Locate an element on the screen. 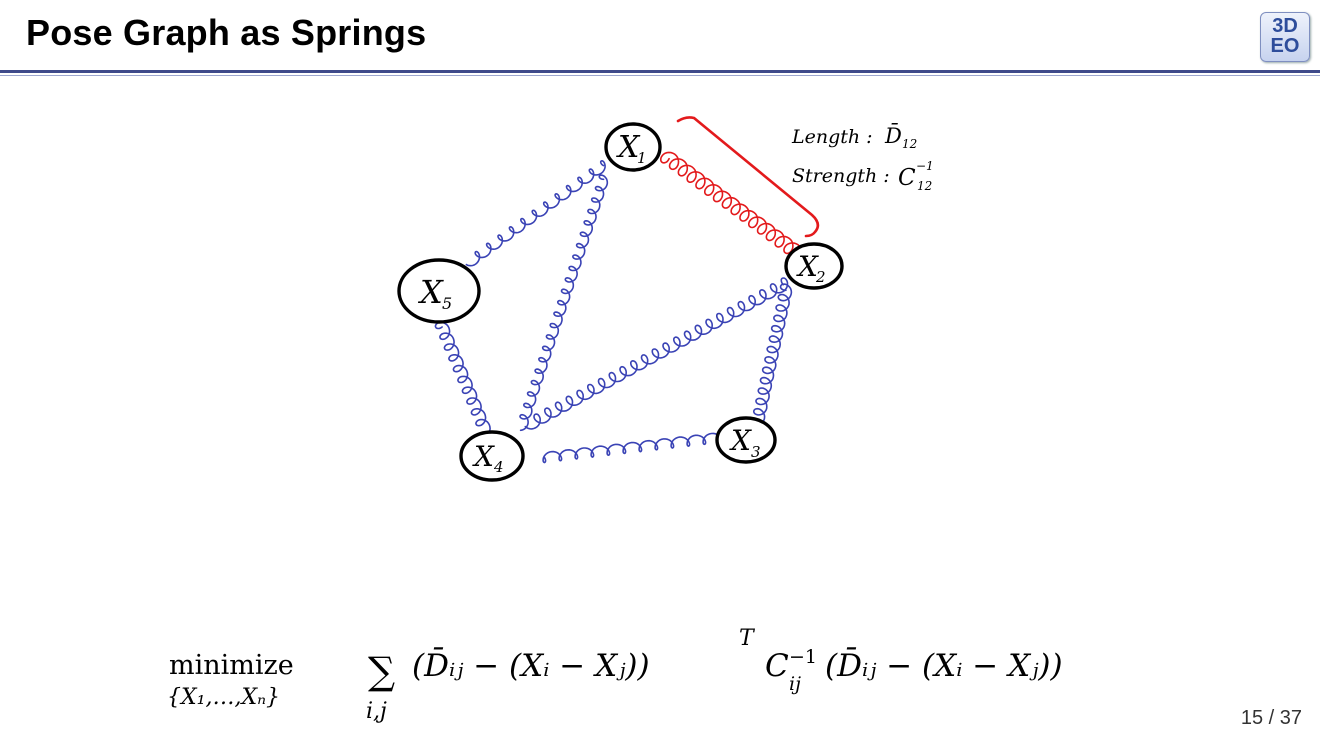  node-x2-circle is located at coordinates (814, 266).